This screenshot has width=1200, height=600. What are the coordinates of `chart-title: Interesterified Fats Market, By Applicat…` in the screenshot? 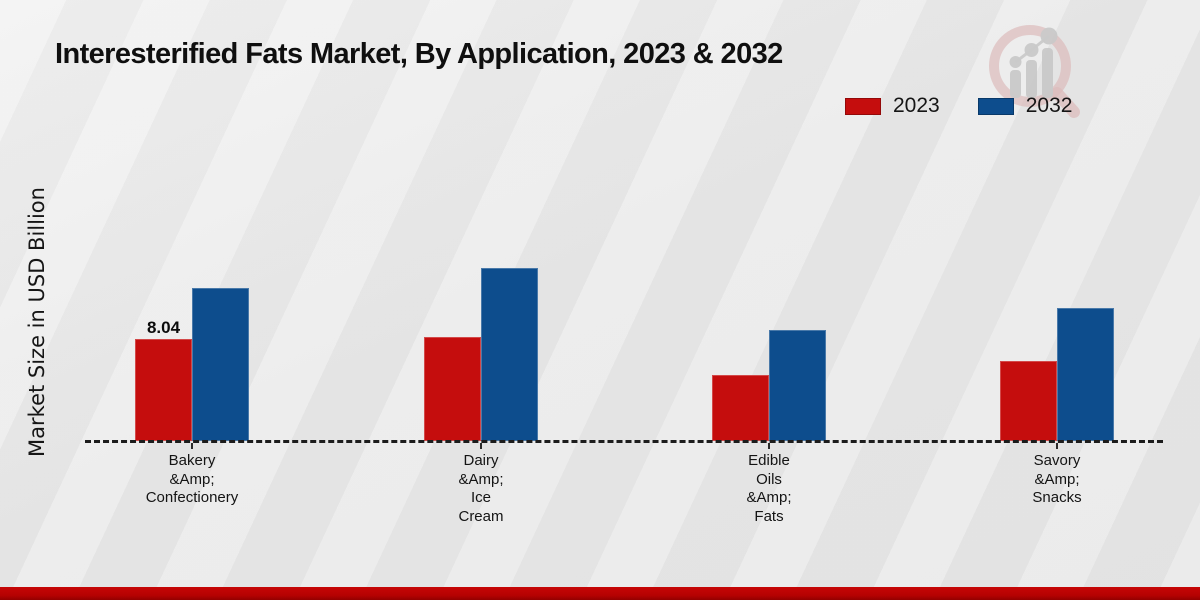 It's located at (419, 54).